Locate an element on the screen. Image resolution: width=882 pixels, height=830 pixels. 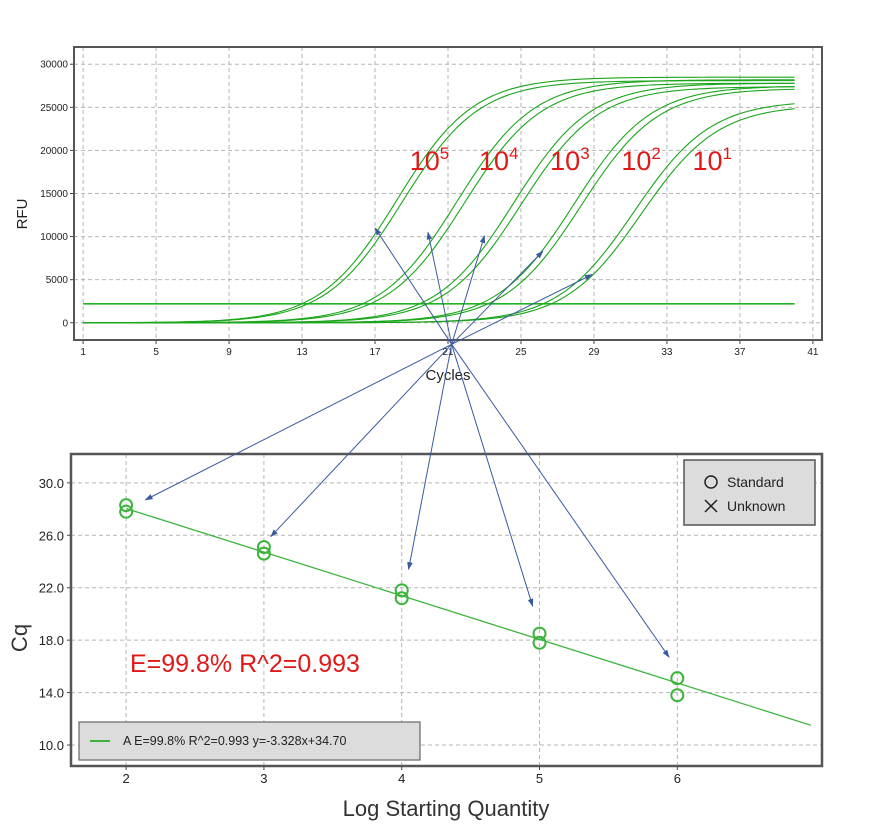
x-tick-label: 29 is located at coordinates (594, 352).